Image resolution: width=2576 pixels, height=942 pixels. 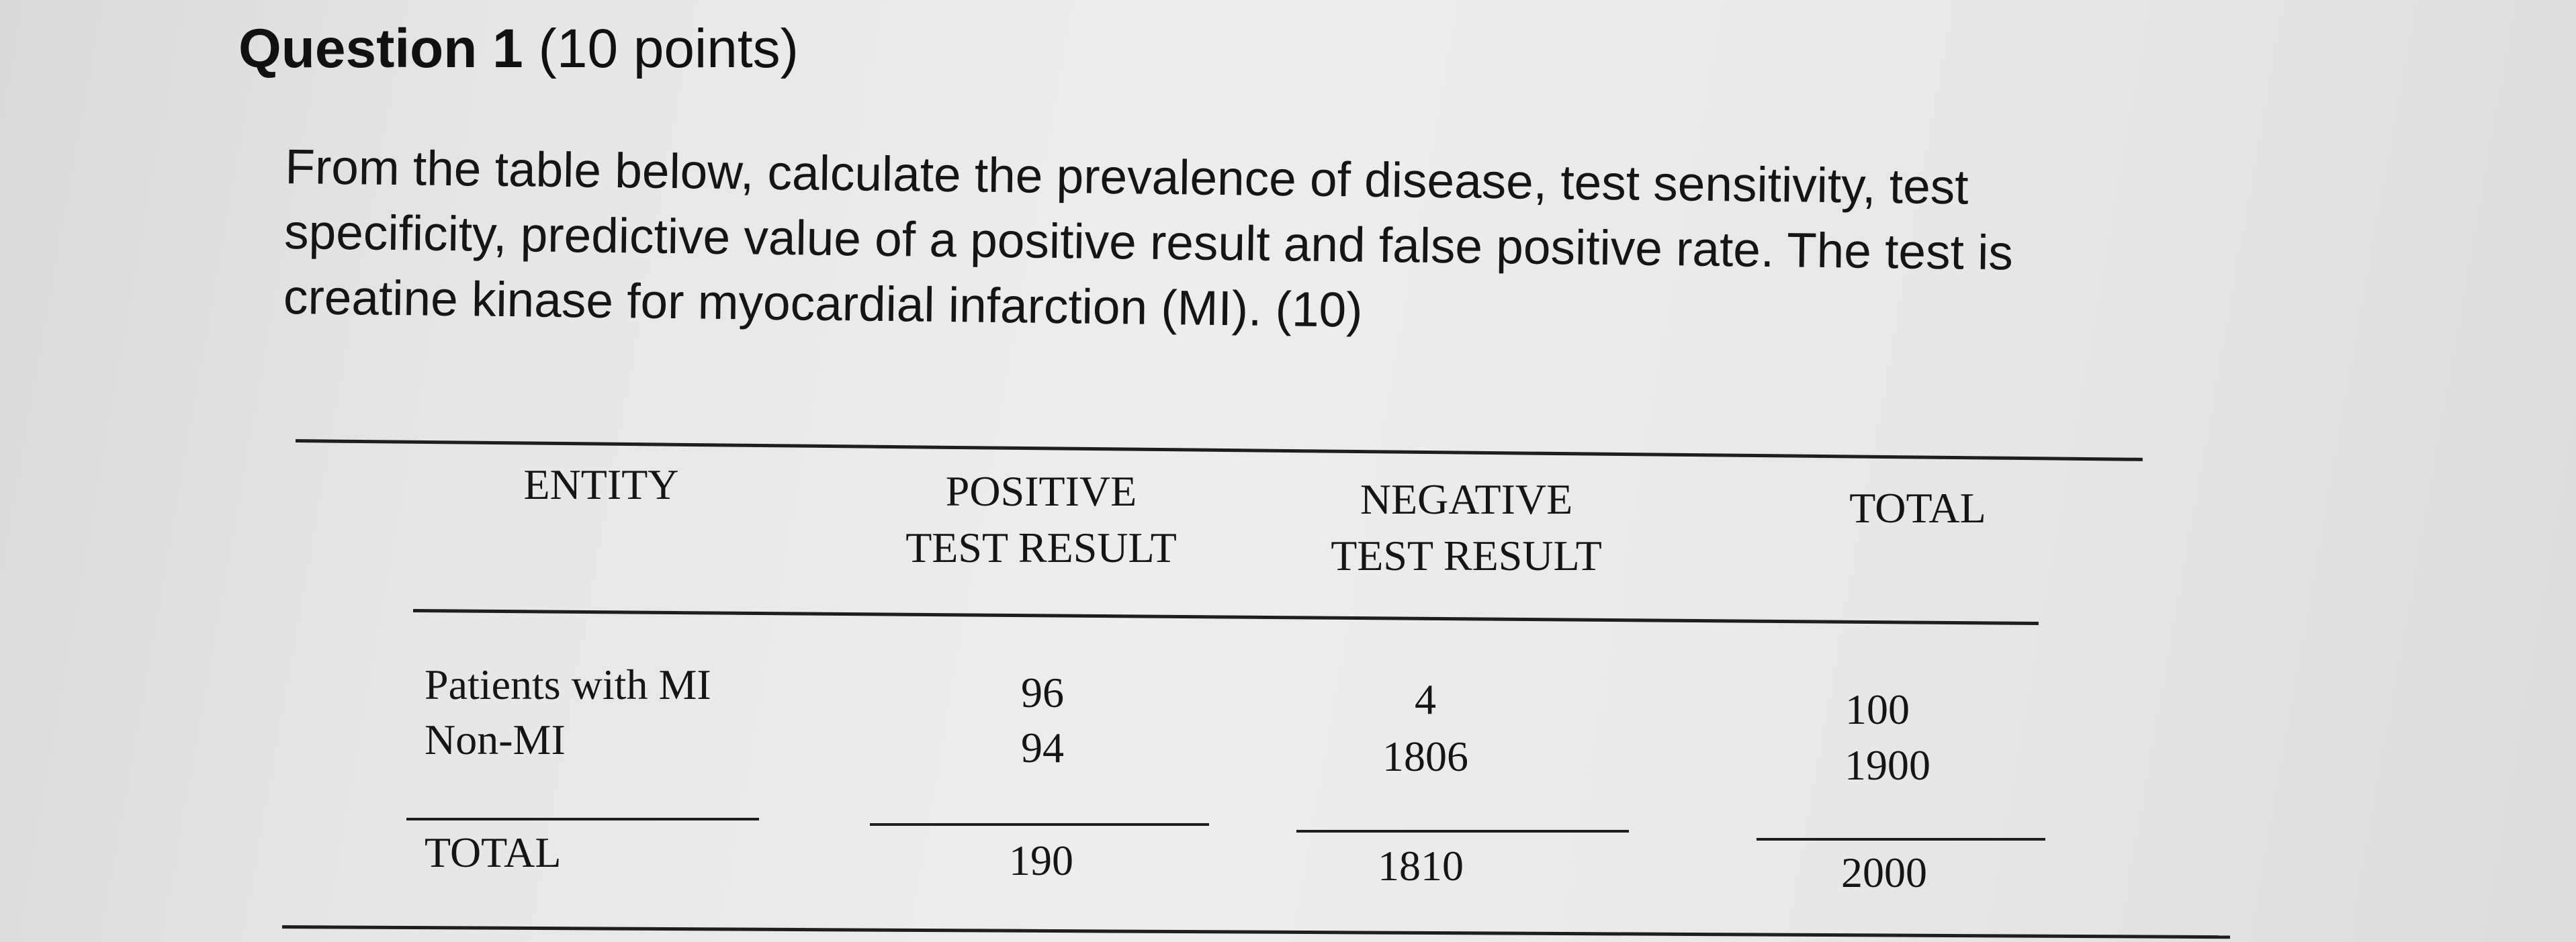 What do you see at coordinates (1462, 831) in the screenshot?
I see `negative-total-rule` at bounding box center [1462, 831].